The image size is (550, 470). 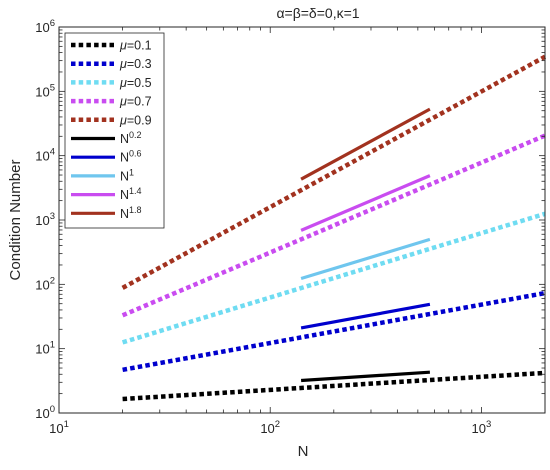 I want to click on y-tick-label: 10⁴, so click(x=45, y=155).